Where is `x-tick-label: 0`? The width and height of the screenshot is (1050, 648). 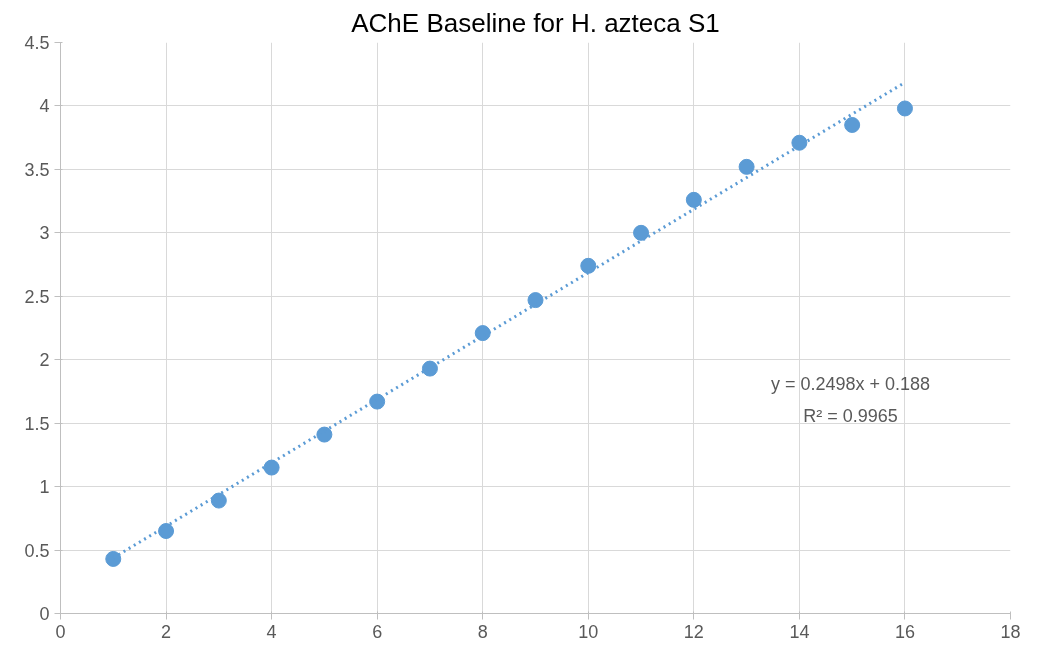
x-tick-label: 0 is located at coordinates (60, 631).